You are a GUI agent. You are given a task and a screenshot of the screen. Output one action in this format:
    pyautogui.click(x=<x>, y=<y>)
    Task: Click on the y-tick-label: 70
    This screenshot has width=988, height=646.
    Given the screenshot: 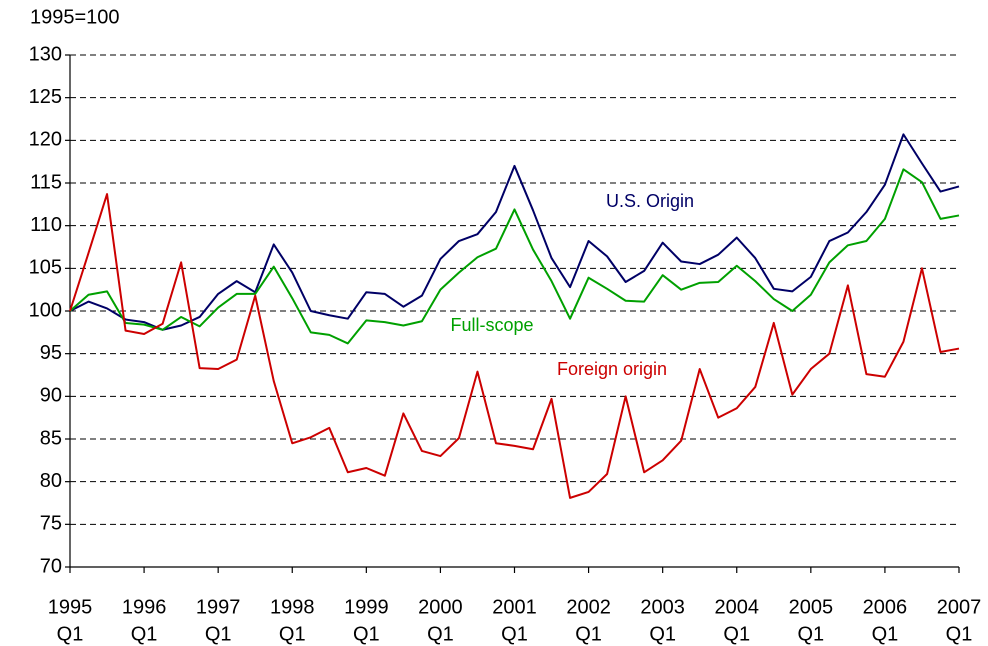 What is the action you would take?
    pyautogui.click(x=51, y=566)
    